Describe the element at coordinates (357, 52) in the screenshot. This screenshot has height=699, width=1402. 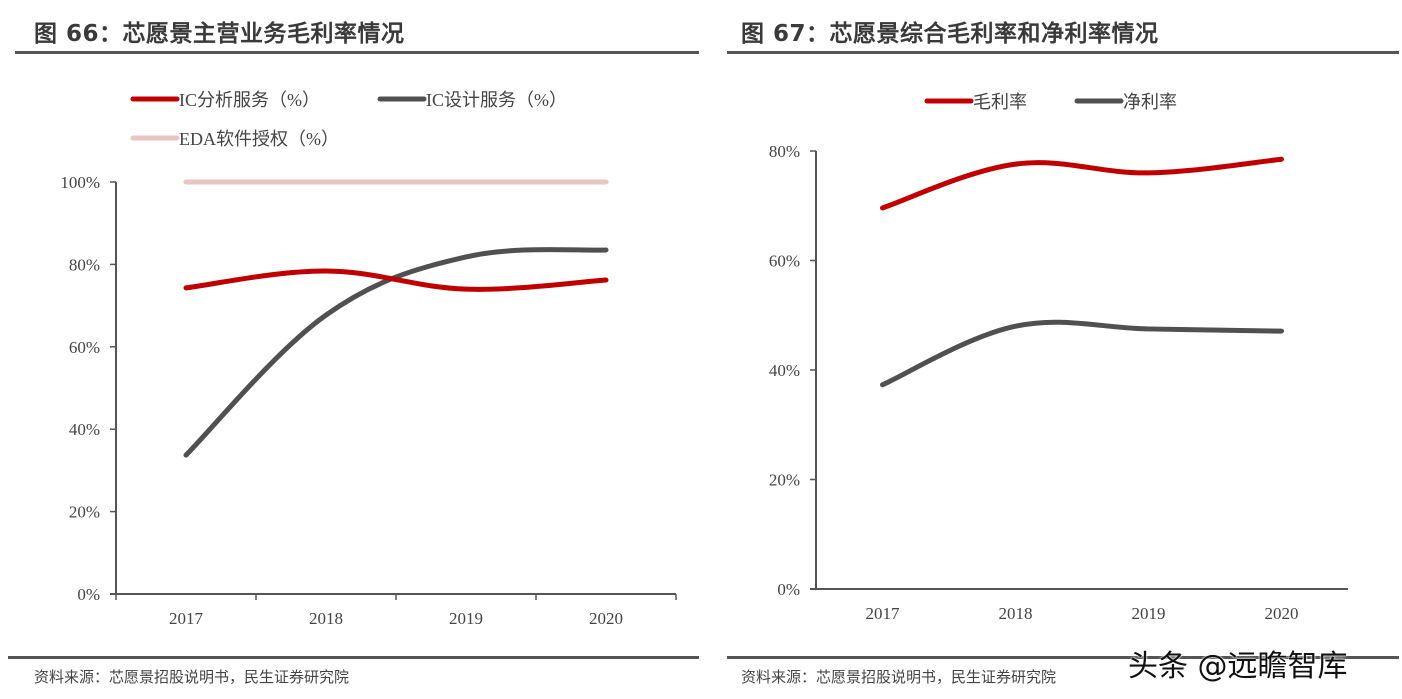
I see `figure-66-title-rule` at that location.